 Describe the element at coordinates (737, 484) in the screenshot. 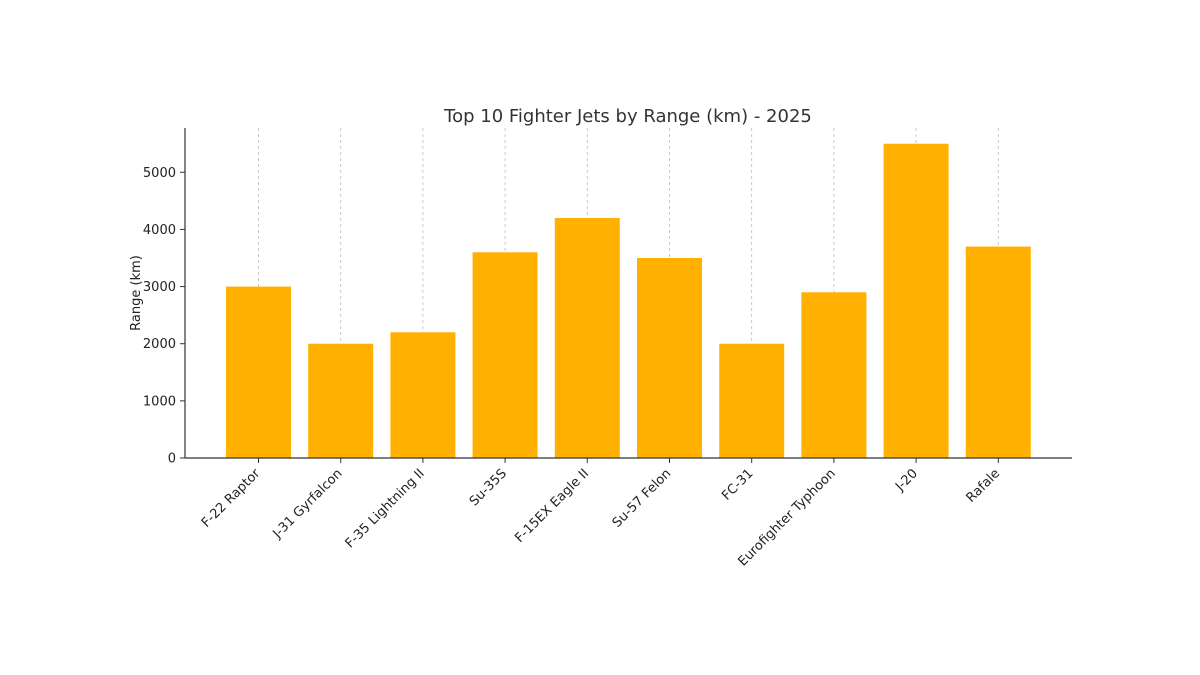

I see `x-tick-label: FC-31` at that location.